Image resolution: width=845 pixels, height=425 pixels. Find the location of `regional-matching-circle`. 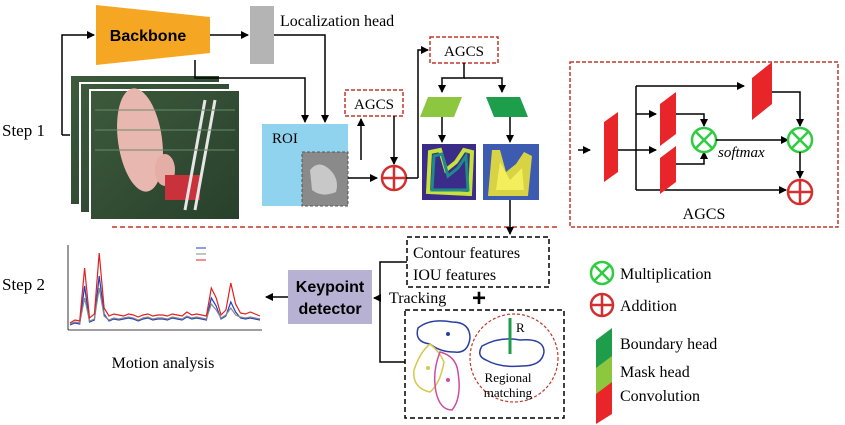

regional-matching-circle is located at coordinates (514, 358).